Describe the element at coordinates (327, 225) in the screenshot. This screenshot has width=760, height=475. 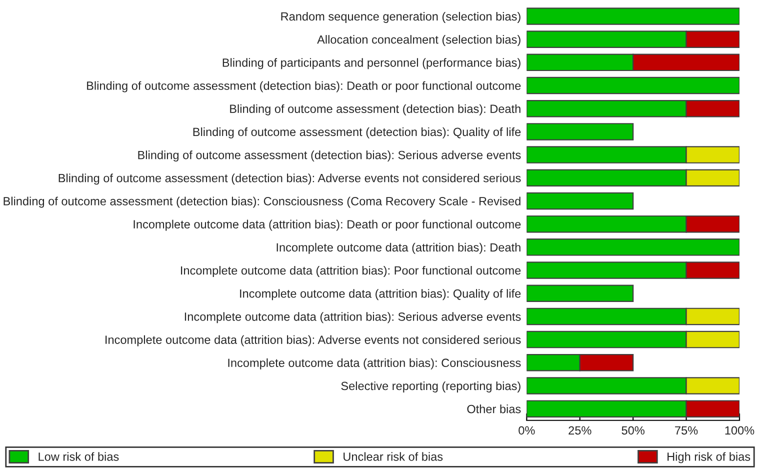
I see `y-tick-label: Incomplete outcome data (attrition bias): Death or poor functional outcome` at that location.